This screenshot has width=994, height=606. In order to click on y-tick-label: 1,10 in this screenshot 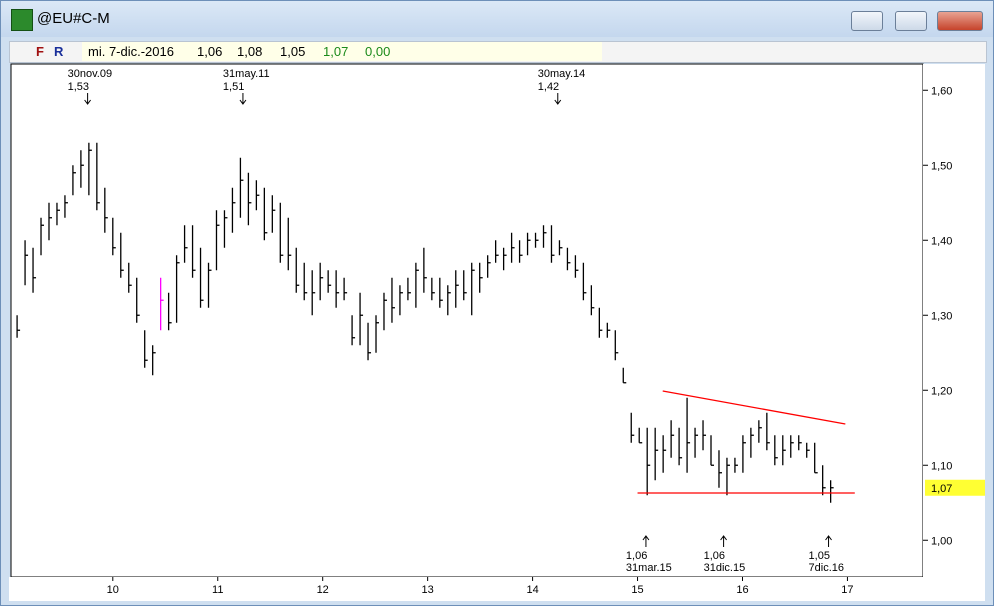, I will do `click(941, 466)`.